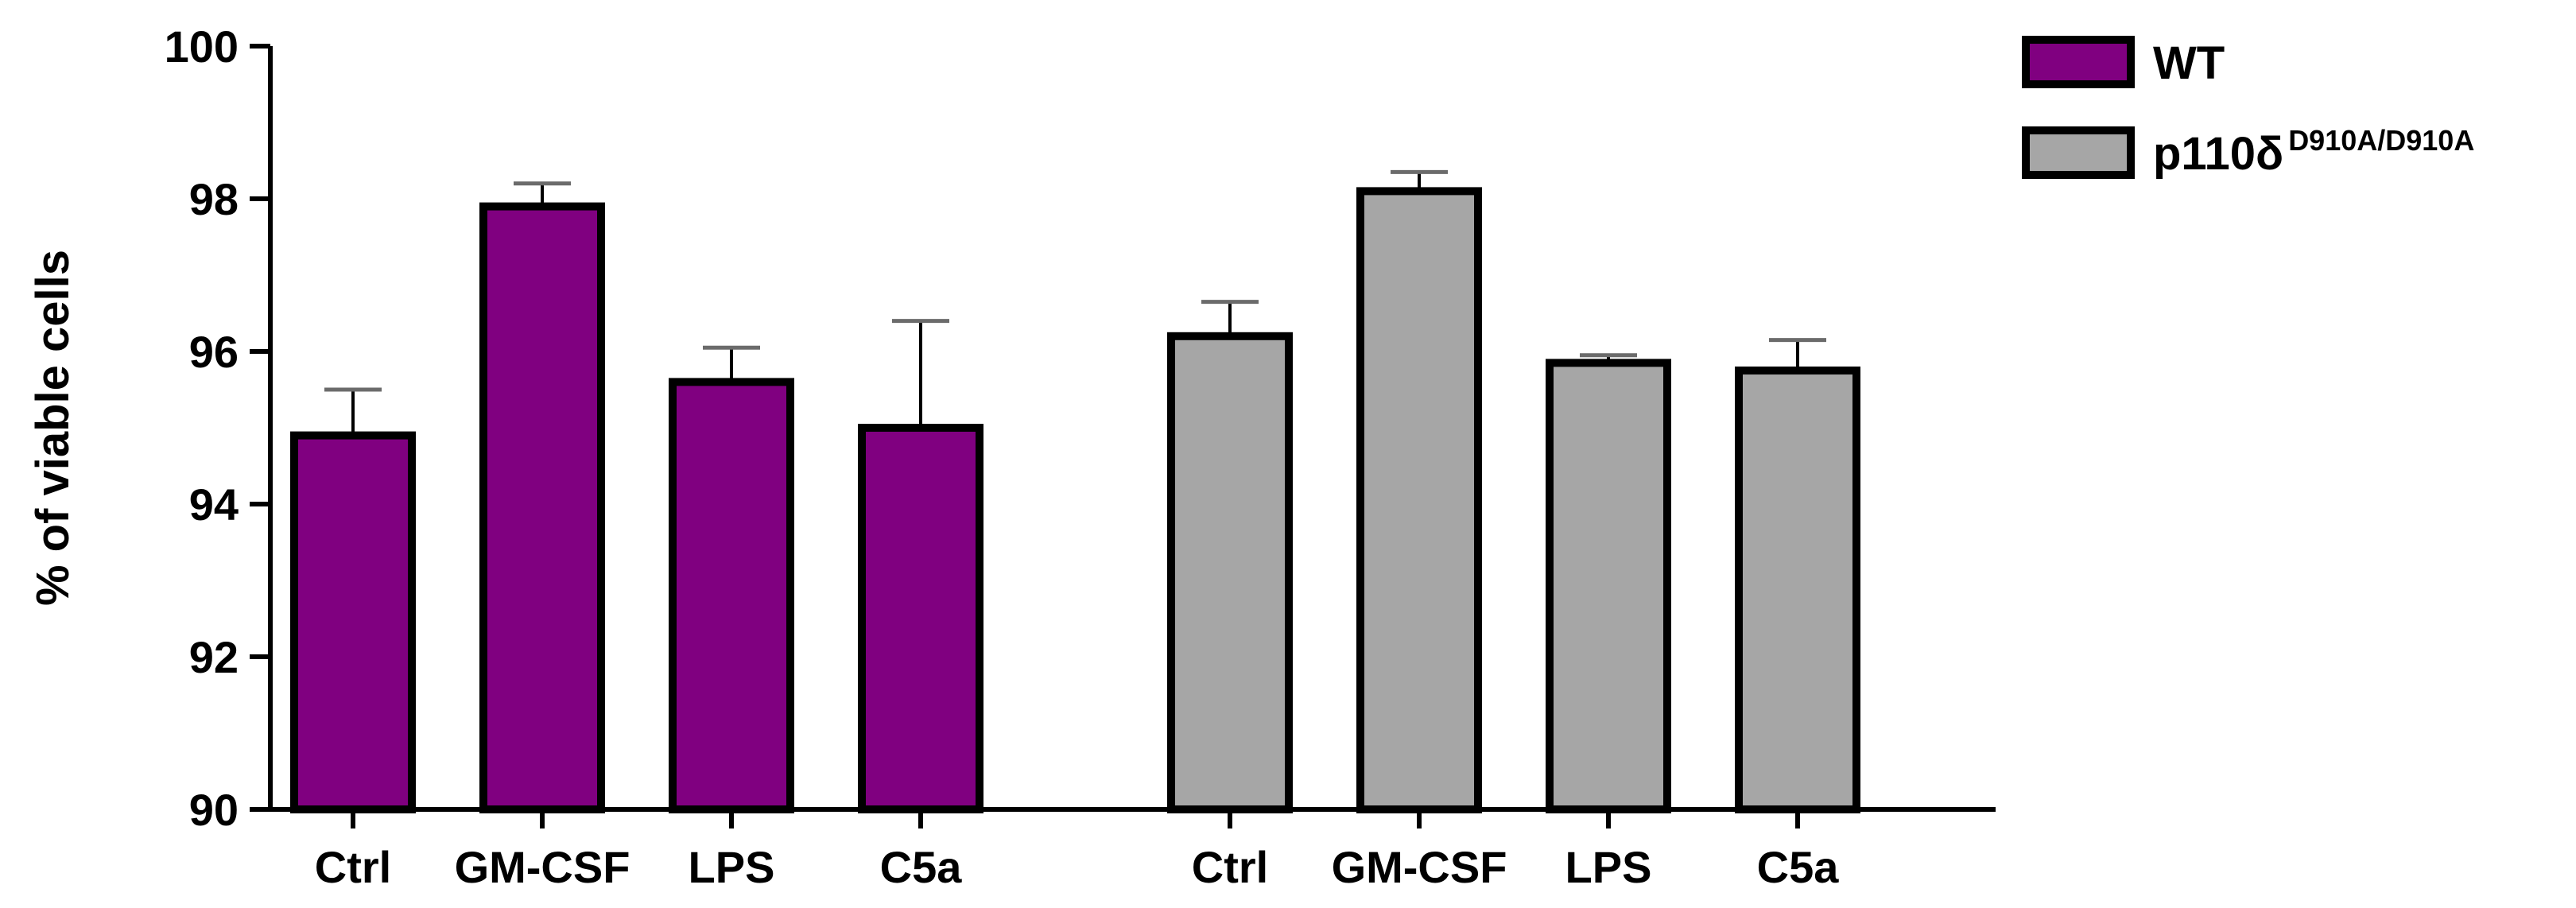 Image resolution: width=2576 pixels, height=908 pixels. I want to click on y-tick-label: 92, so click(214, 657).